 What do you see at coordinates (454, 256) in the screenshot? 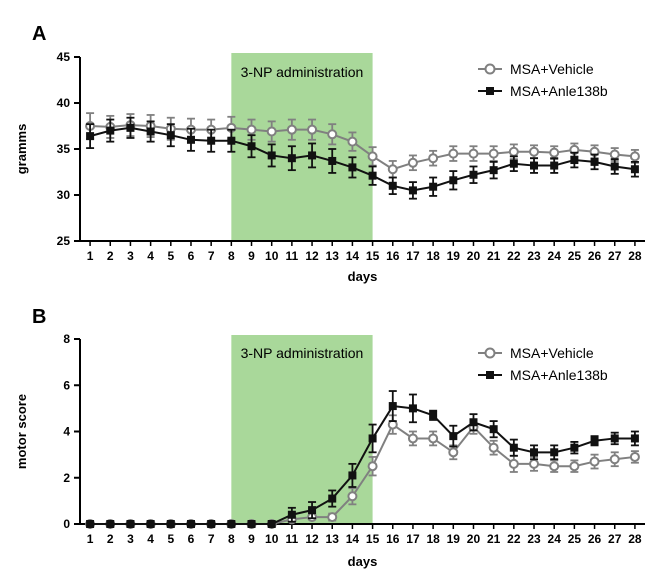
I see `x-tick-label: 19` at bounding box center [454, 256].